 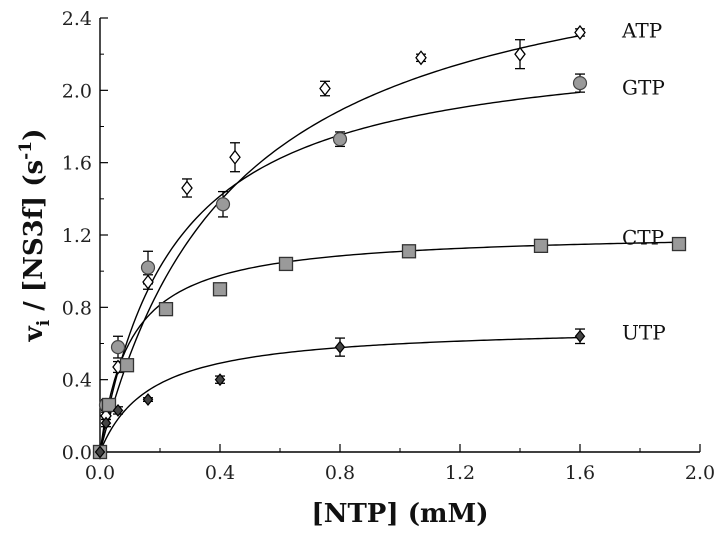 What do you see at coordinates (26, 150) in the screenshot?
I see `y-axis-title-sup: -1` at bounding box center [26, 150].